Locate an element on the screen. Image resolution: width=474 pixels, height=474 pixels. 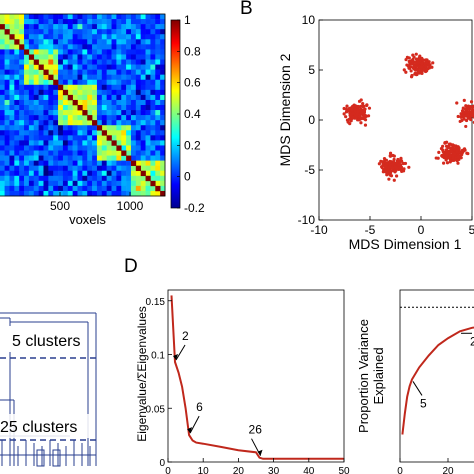
variance-panel: 02040525CumuProportion VarianceExplained is located at coordinates (415, 381).